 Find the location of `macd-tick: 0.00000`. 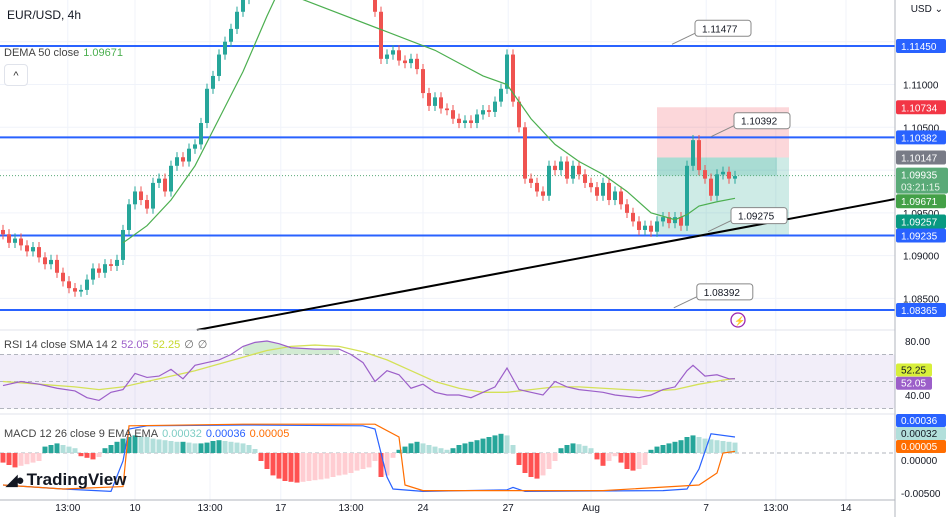

macd-tick: 0.00000 is located at coordinates (919, 461).